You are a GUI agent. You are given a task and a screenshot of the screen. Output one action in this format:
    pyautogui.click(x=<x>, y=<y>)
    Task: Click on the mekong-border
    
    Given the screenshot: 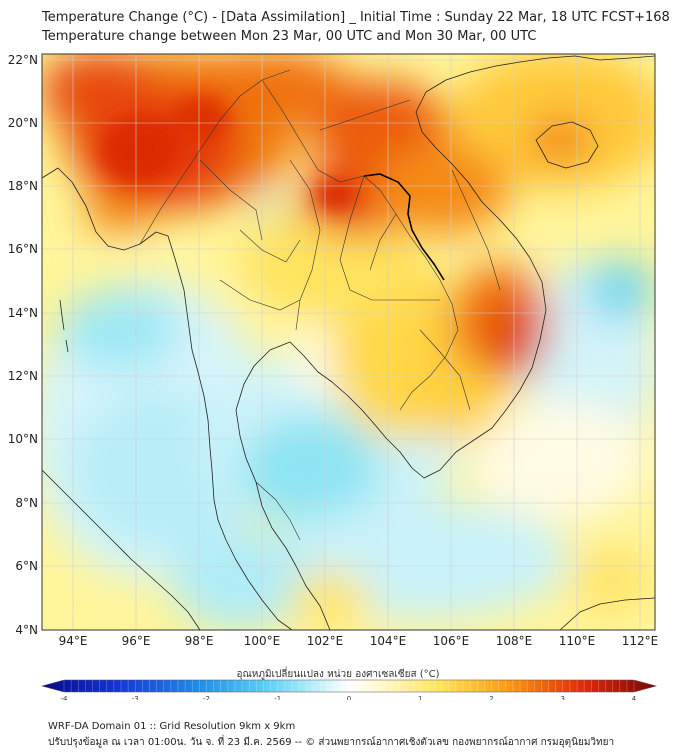 What is the action you would take?
    pyautogui.click(x=404, y=227)
    